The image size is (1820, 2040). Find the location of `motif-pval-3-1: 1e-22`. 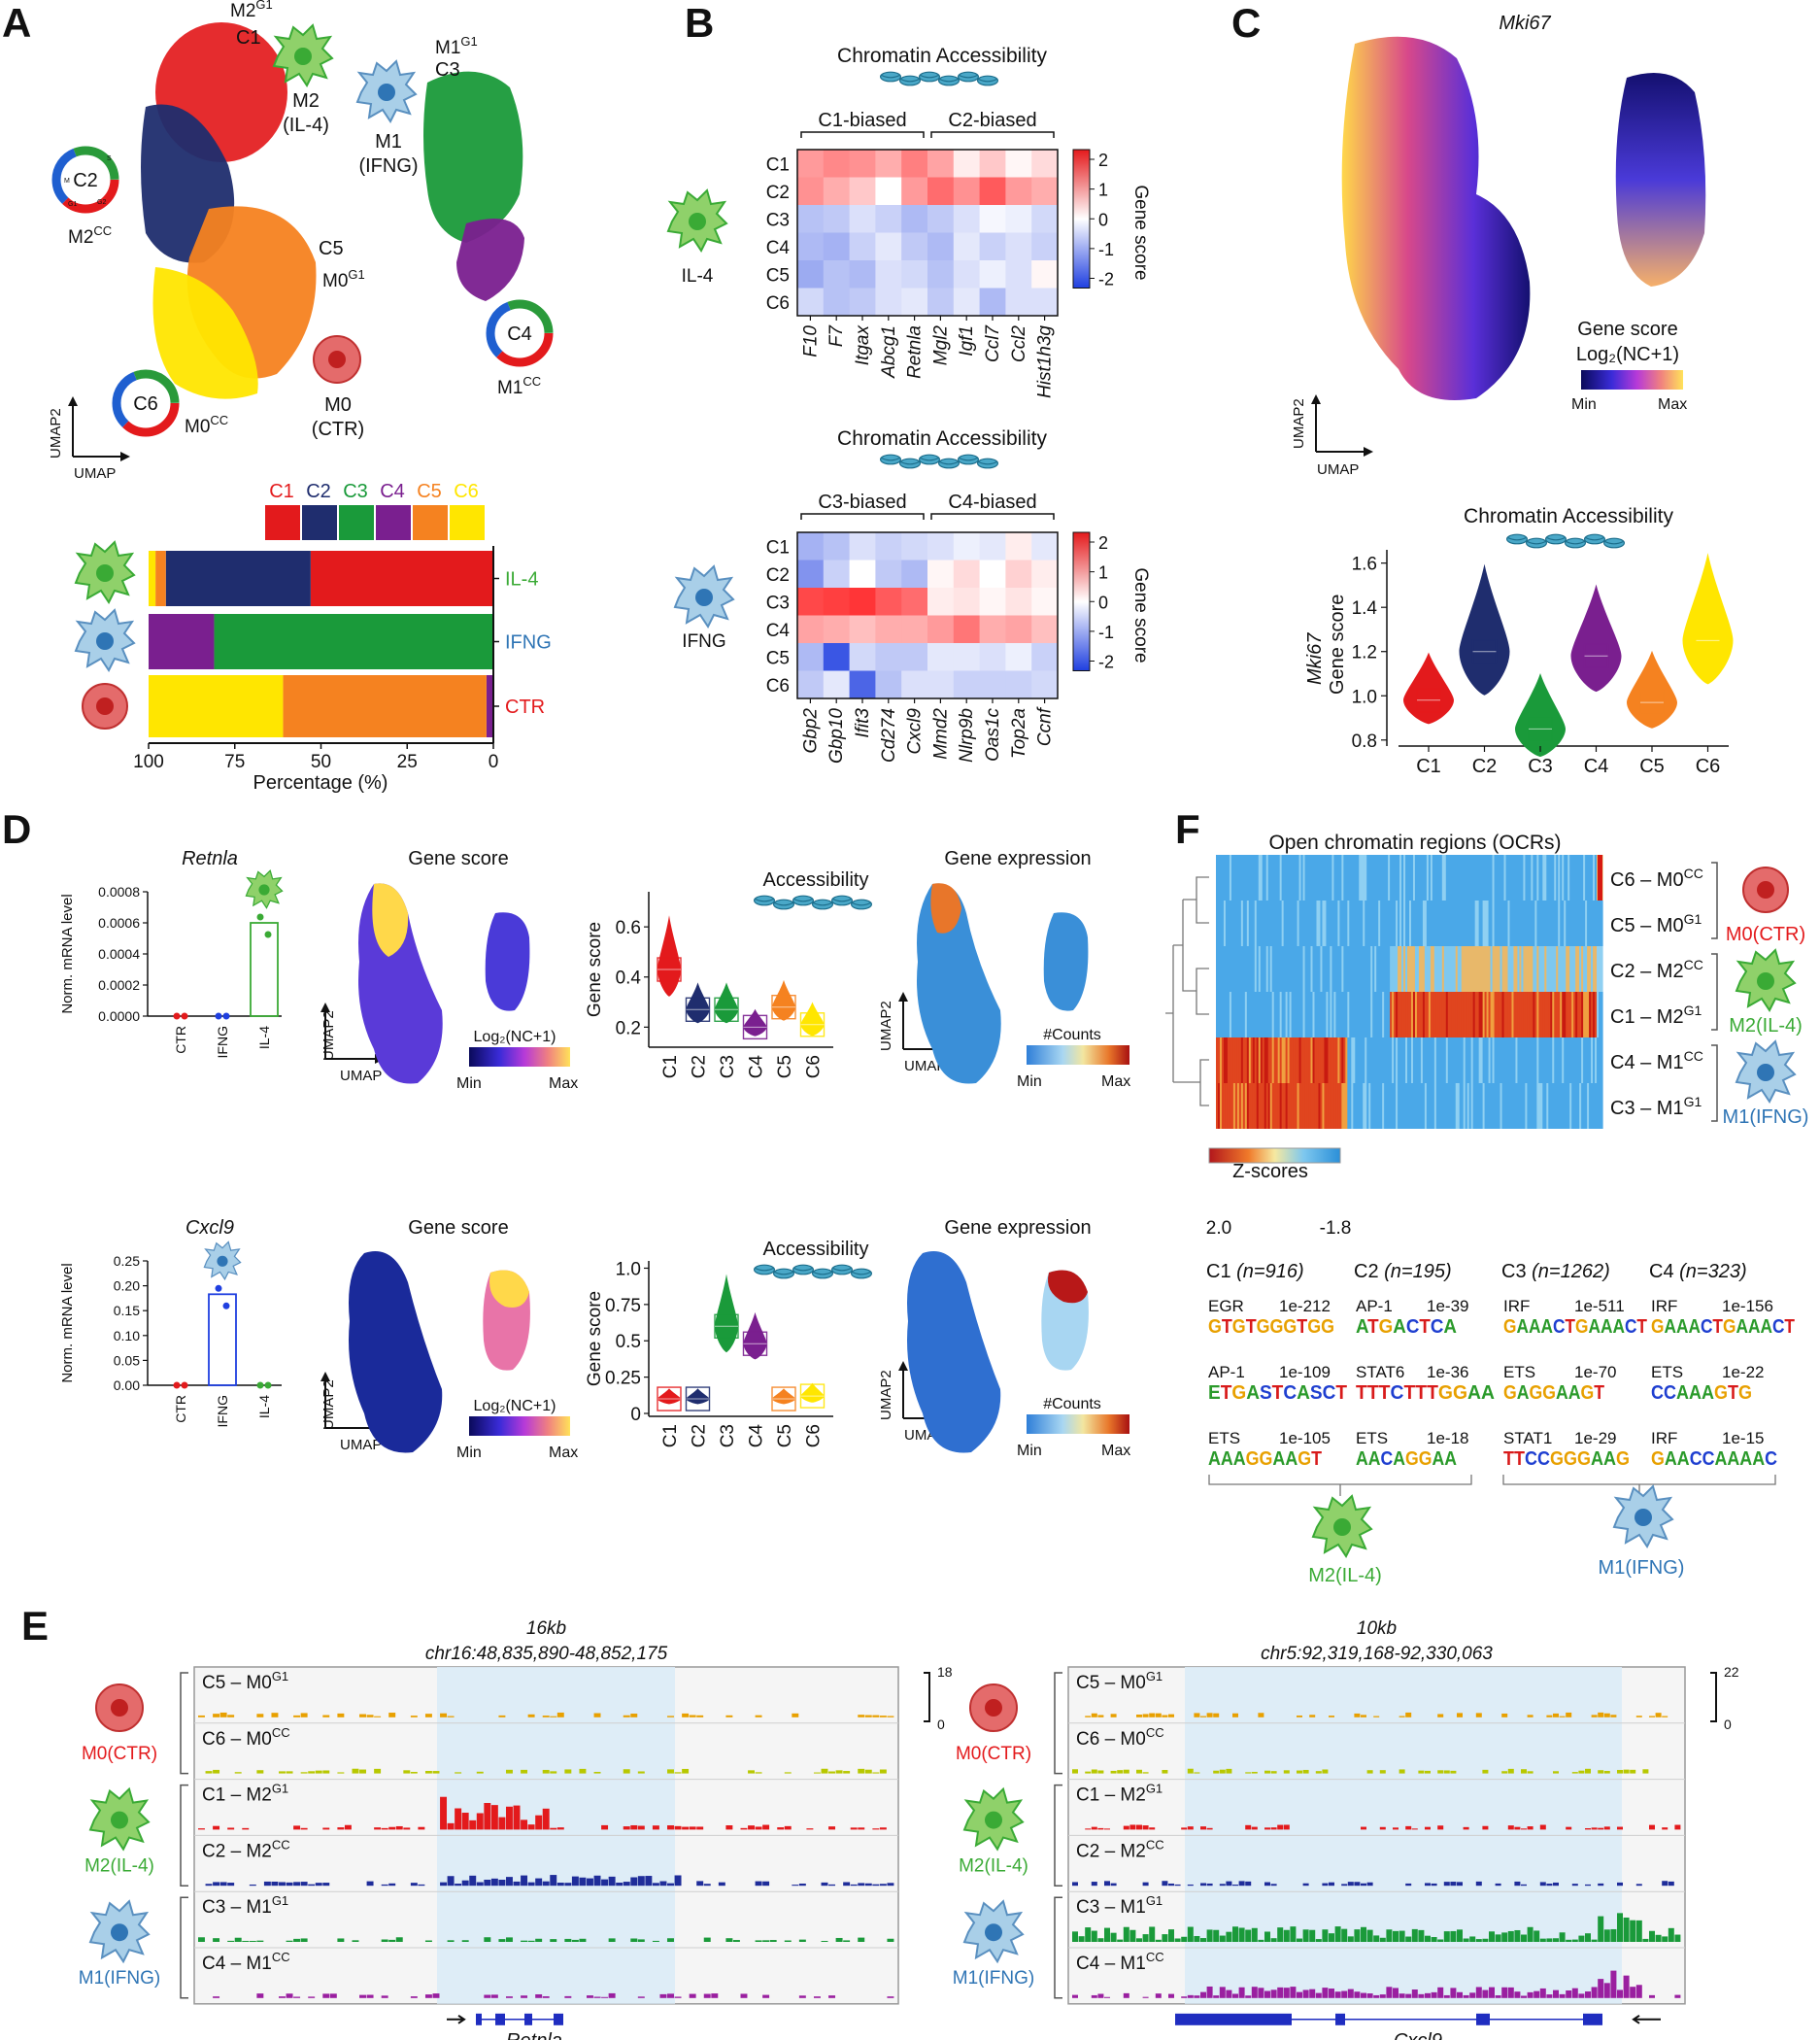

motif-pval-3-1: 1e-22 is located at coordinates (1743, 1372).